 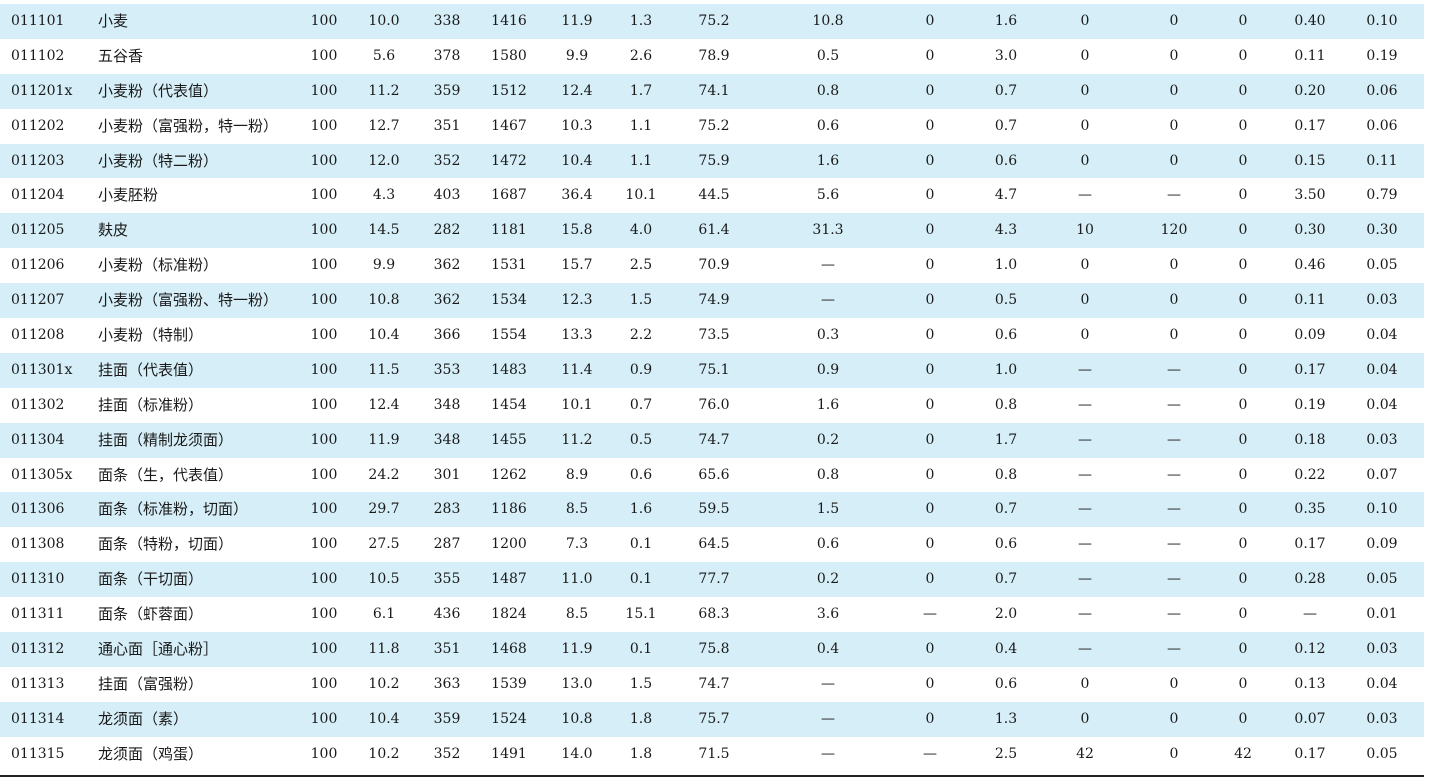 I want to click on value-cell: 0.19, so click(x=1382, y=55).